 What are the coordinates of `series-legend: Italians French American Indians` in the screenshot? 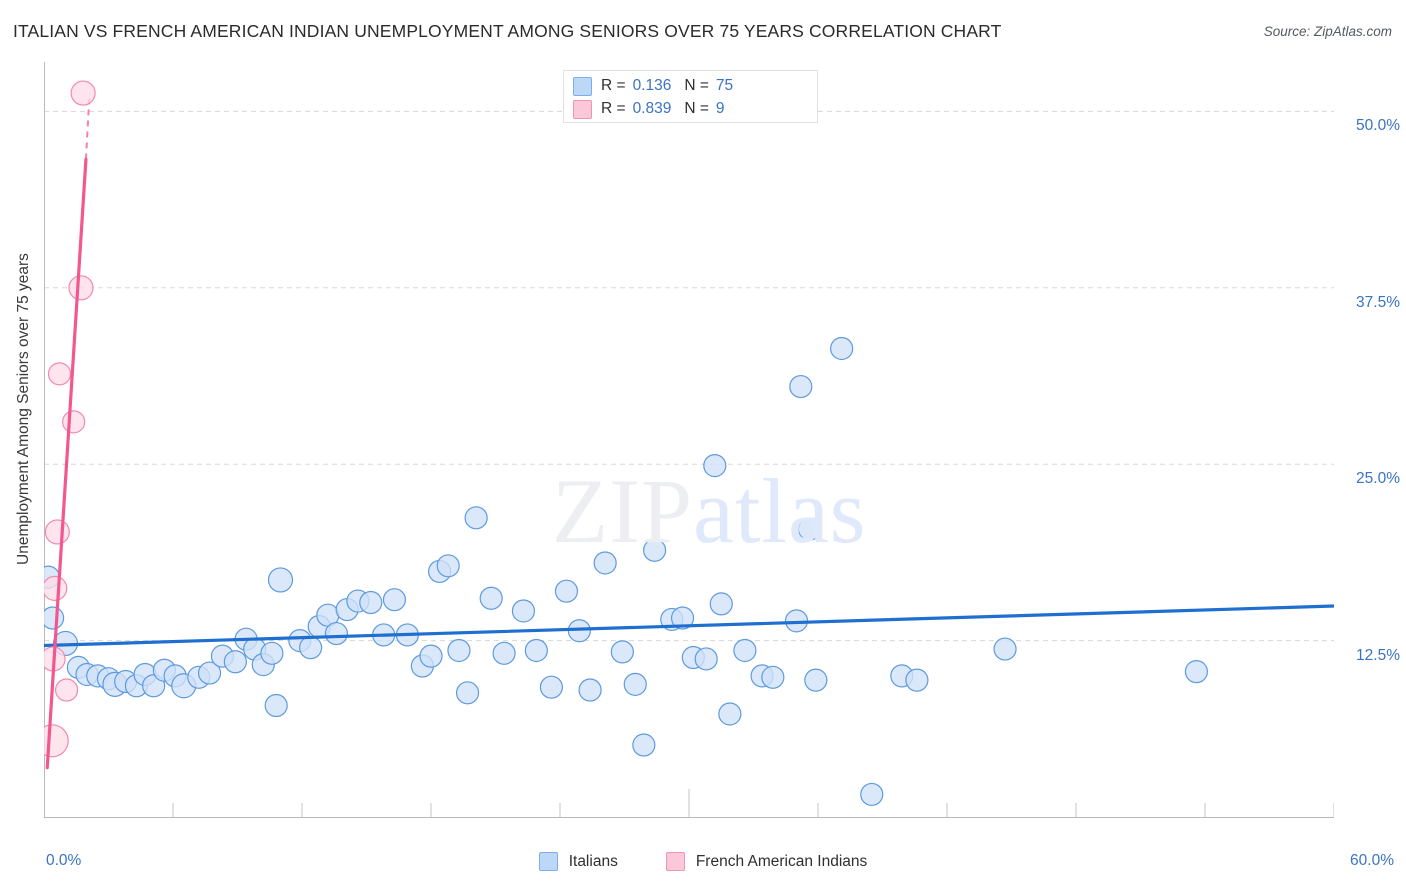 It's located at (703, 861).